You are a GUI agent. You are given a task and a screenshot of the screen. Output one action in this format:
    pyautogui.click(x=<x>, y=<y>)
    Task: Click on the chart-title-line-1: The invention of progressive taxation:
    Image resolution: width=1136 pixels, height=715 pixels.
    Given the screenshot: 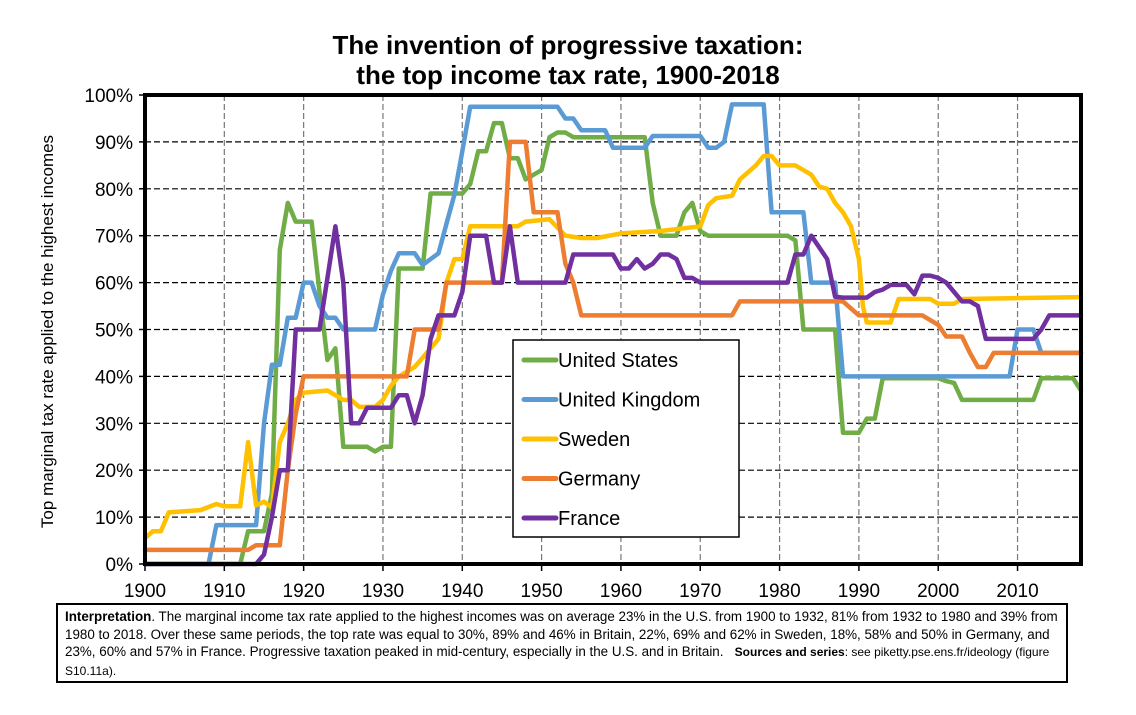 What is the action you would take?
    pyautogui.click(x=568, y=45)
    